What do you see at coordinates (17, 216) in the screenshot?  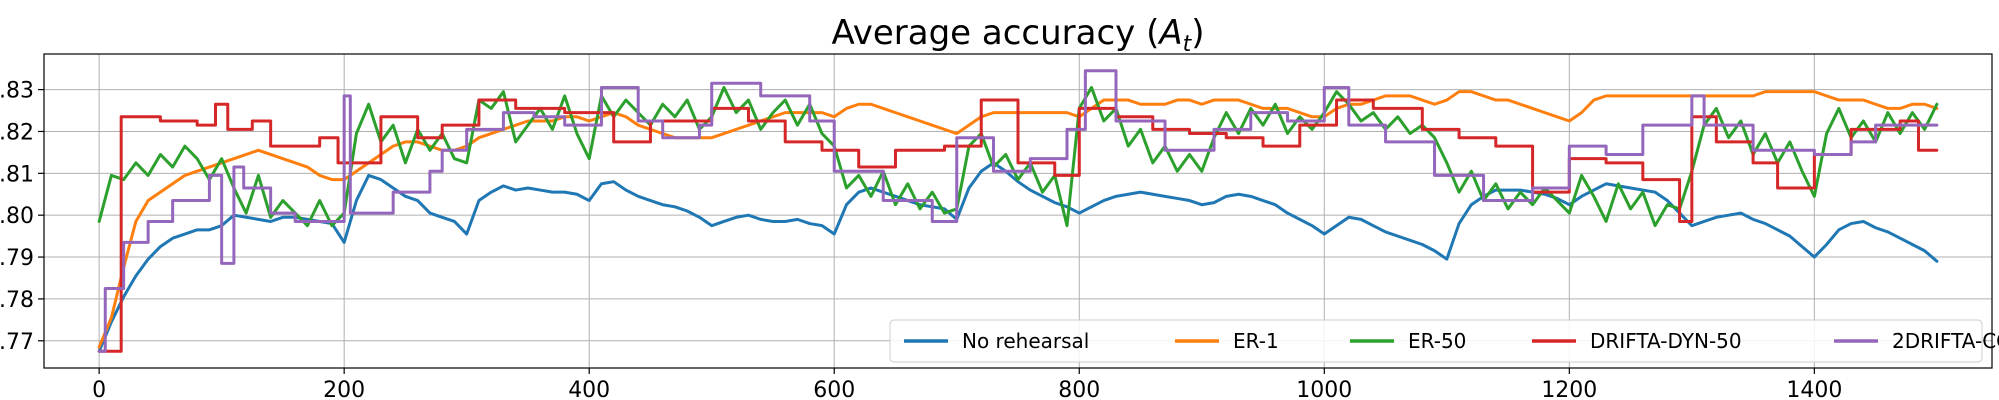 I see `y-tick-label-3: .80` at bounding box center [17, 216].